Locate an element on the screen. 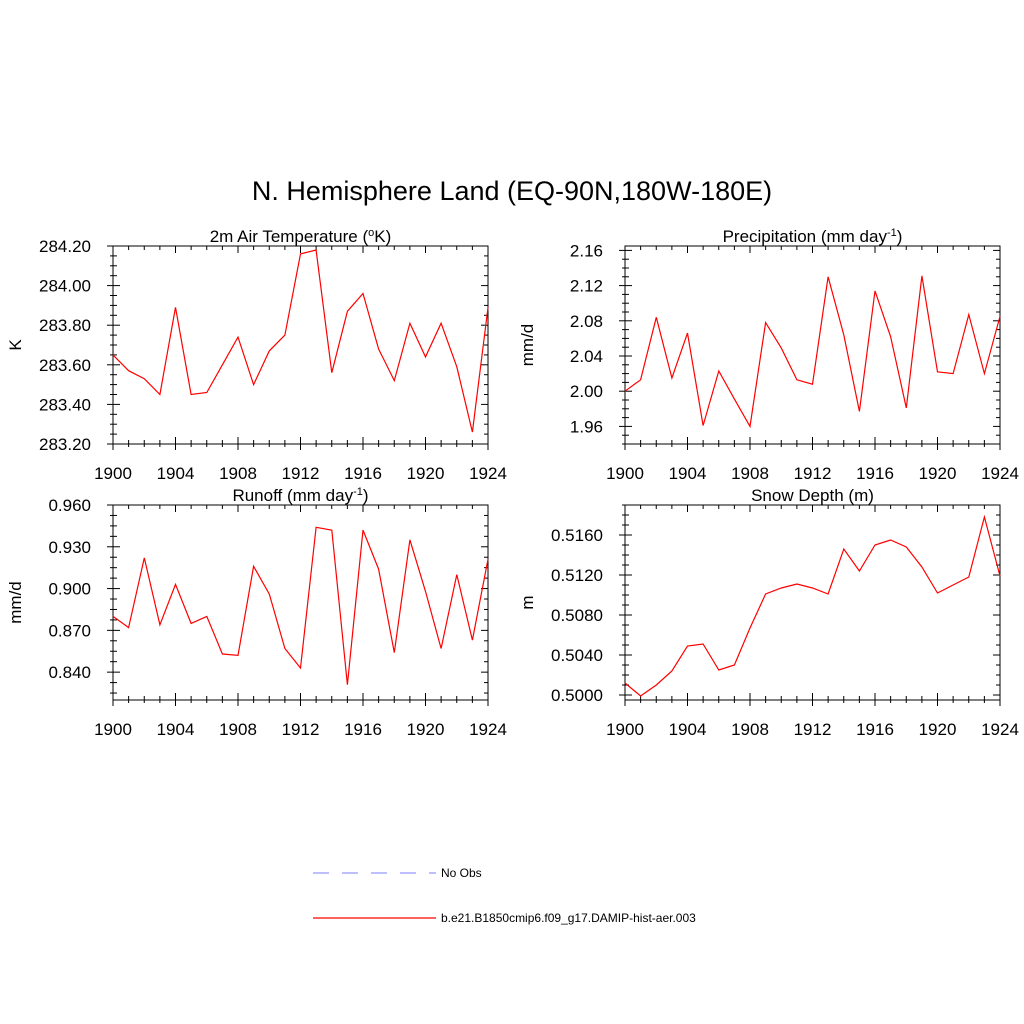  panel-title: Snow Depth (m) is located at coordinates (812, 495).